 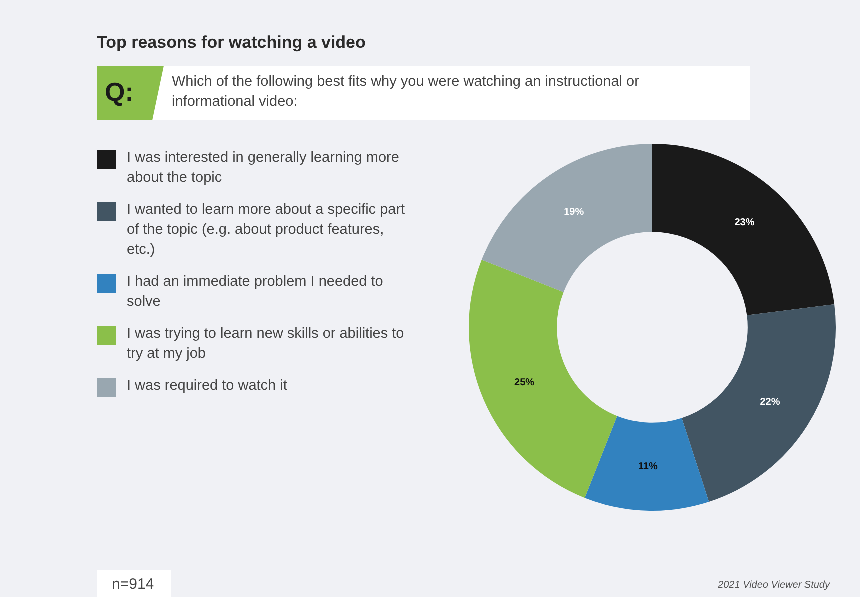 I want to click on text: n=914, so click(x=133, y=584).